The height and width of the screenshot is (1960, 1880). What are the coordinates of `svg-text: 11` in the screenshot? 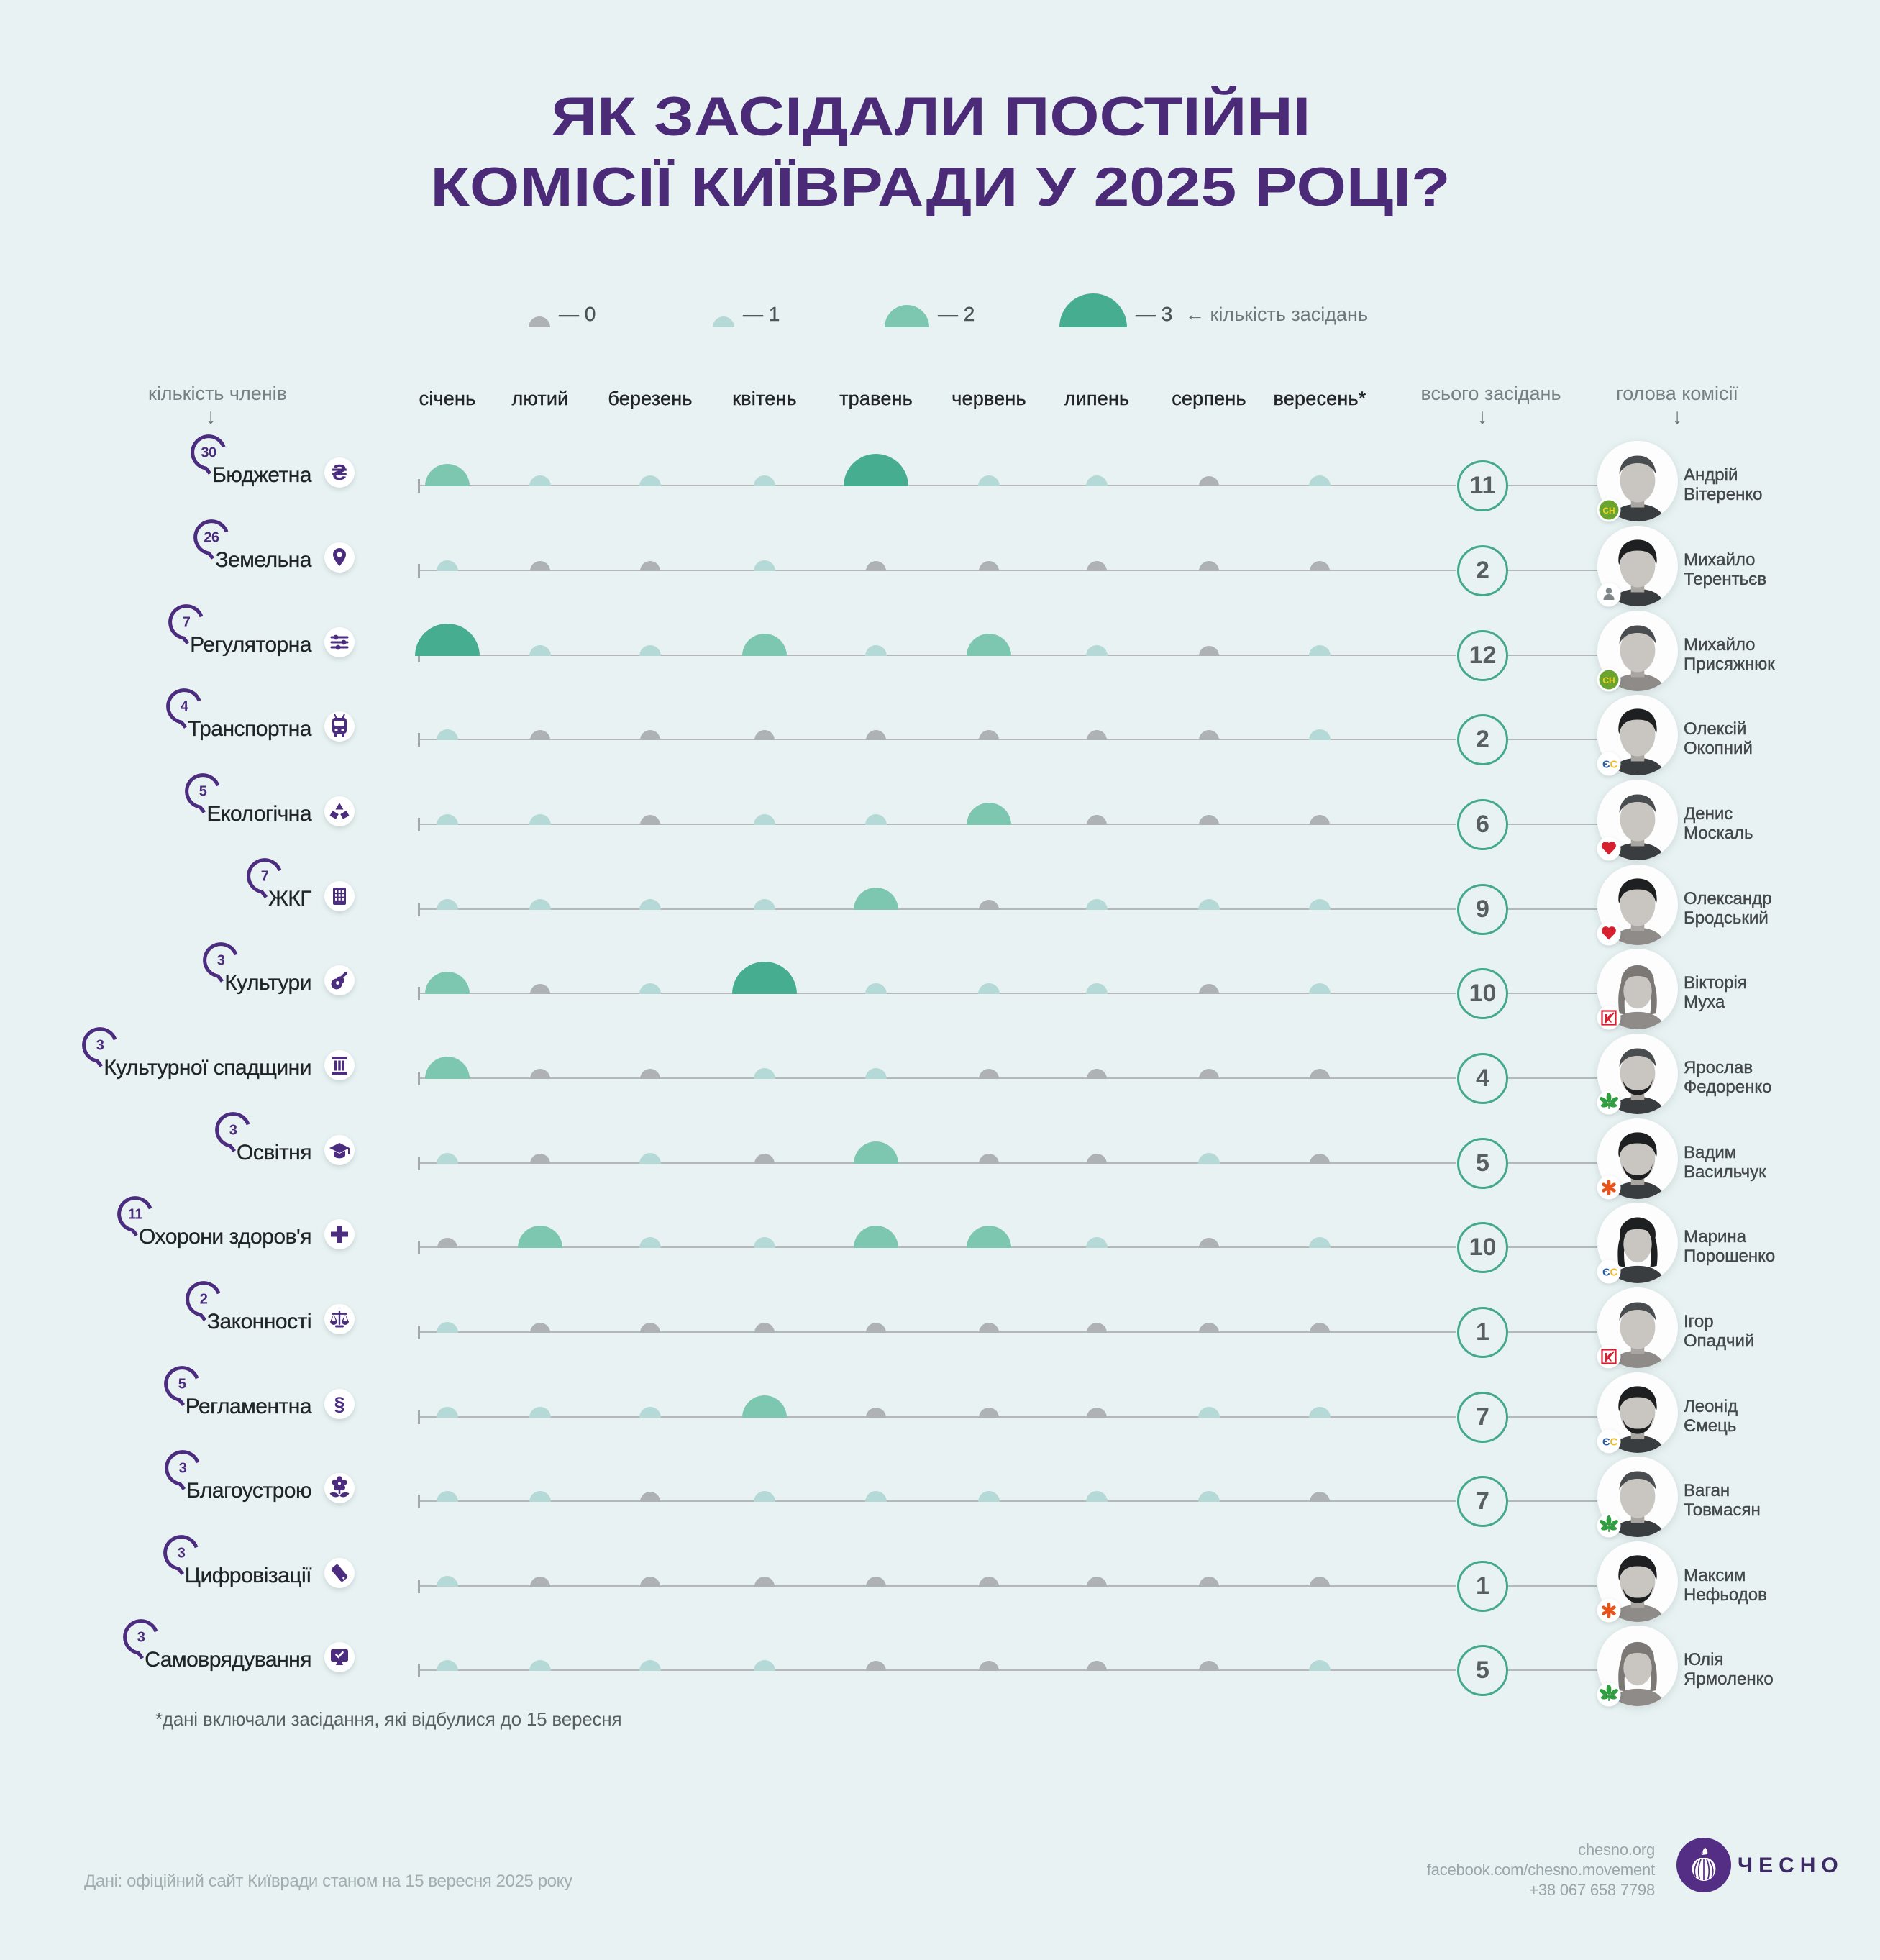 It's located at (135, 1215).